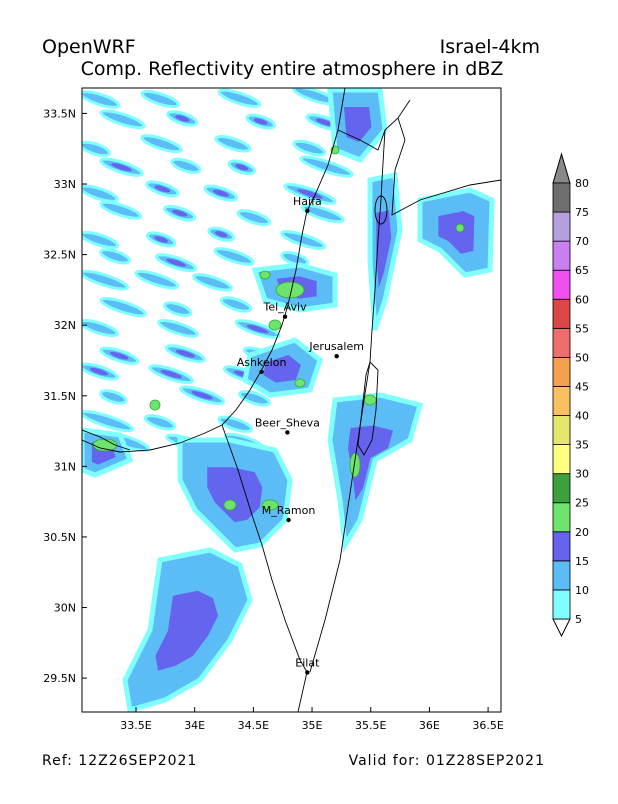  Describe the element at coordinates (65, 608) in the screenshot. I see `y-tick-label: 30N` at that location.